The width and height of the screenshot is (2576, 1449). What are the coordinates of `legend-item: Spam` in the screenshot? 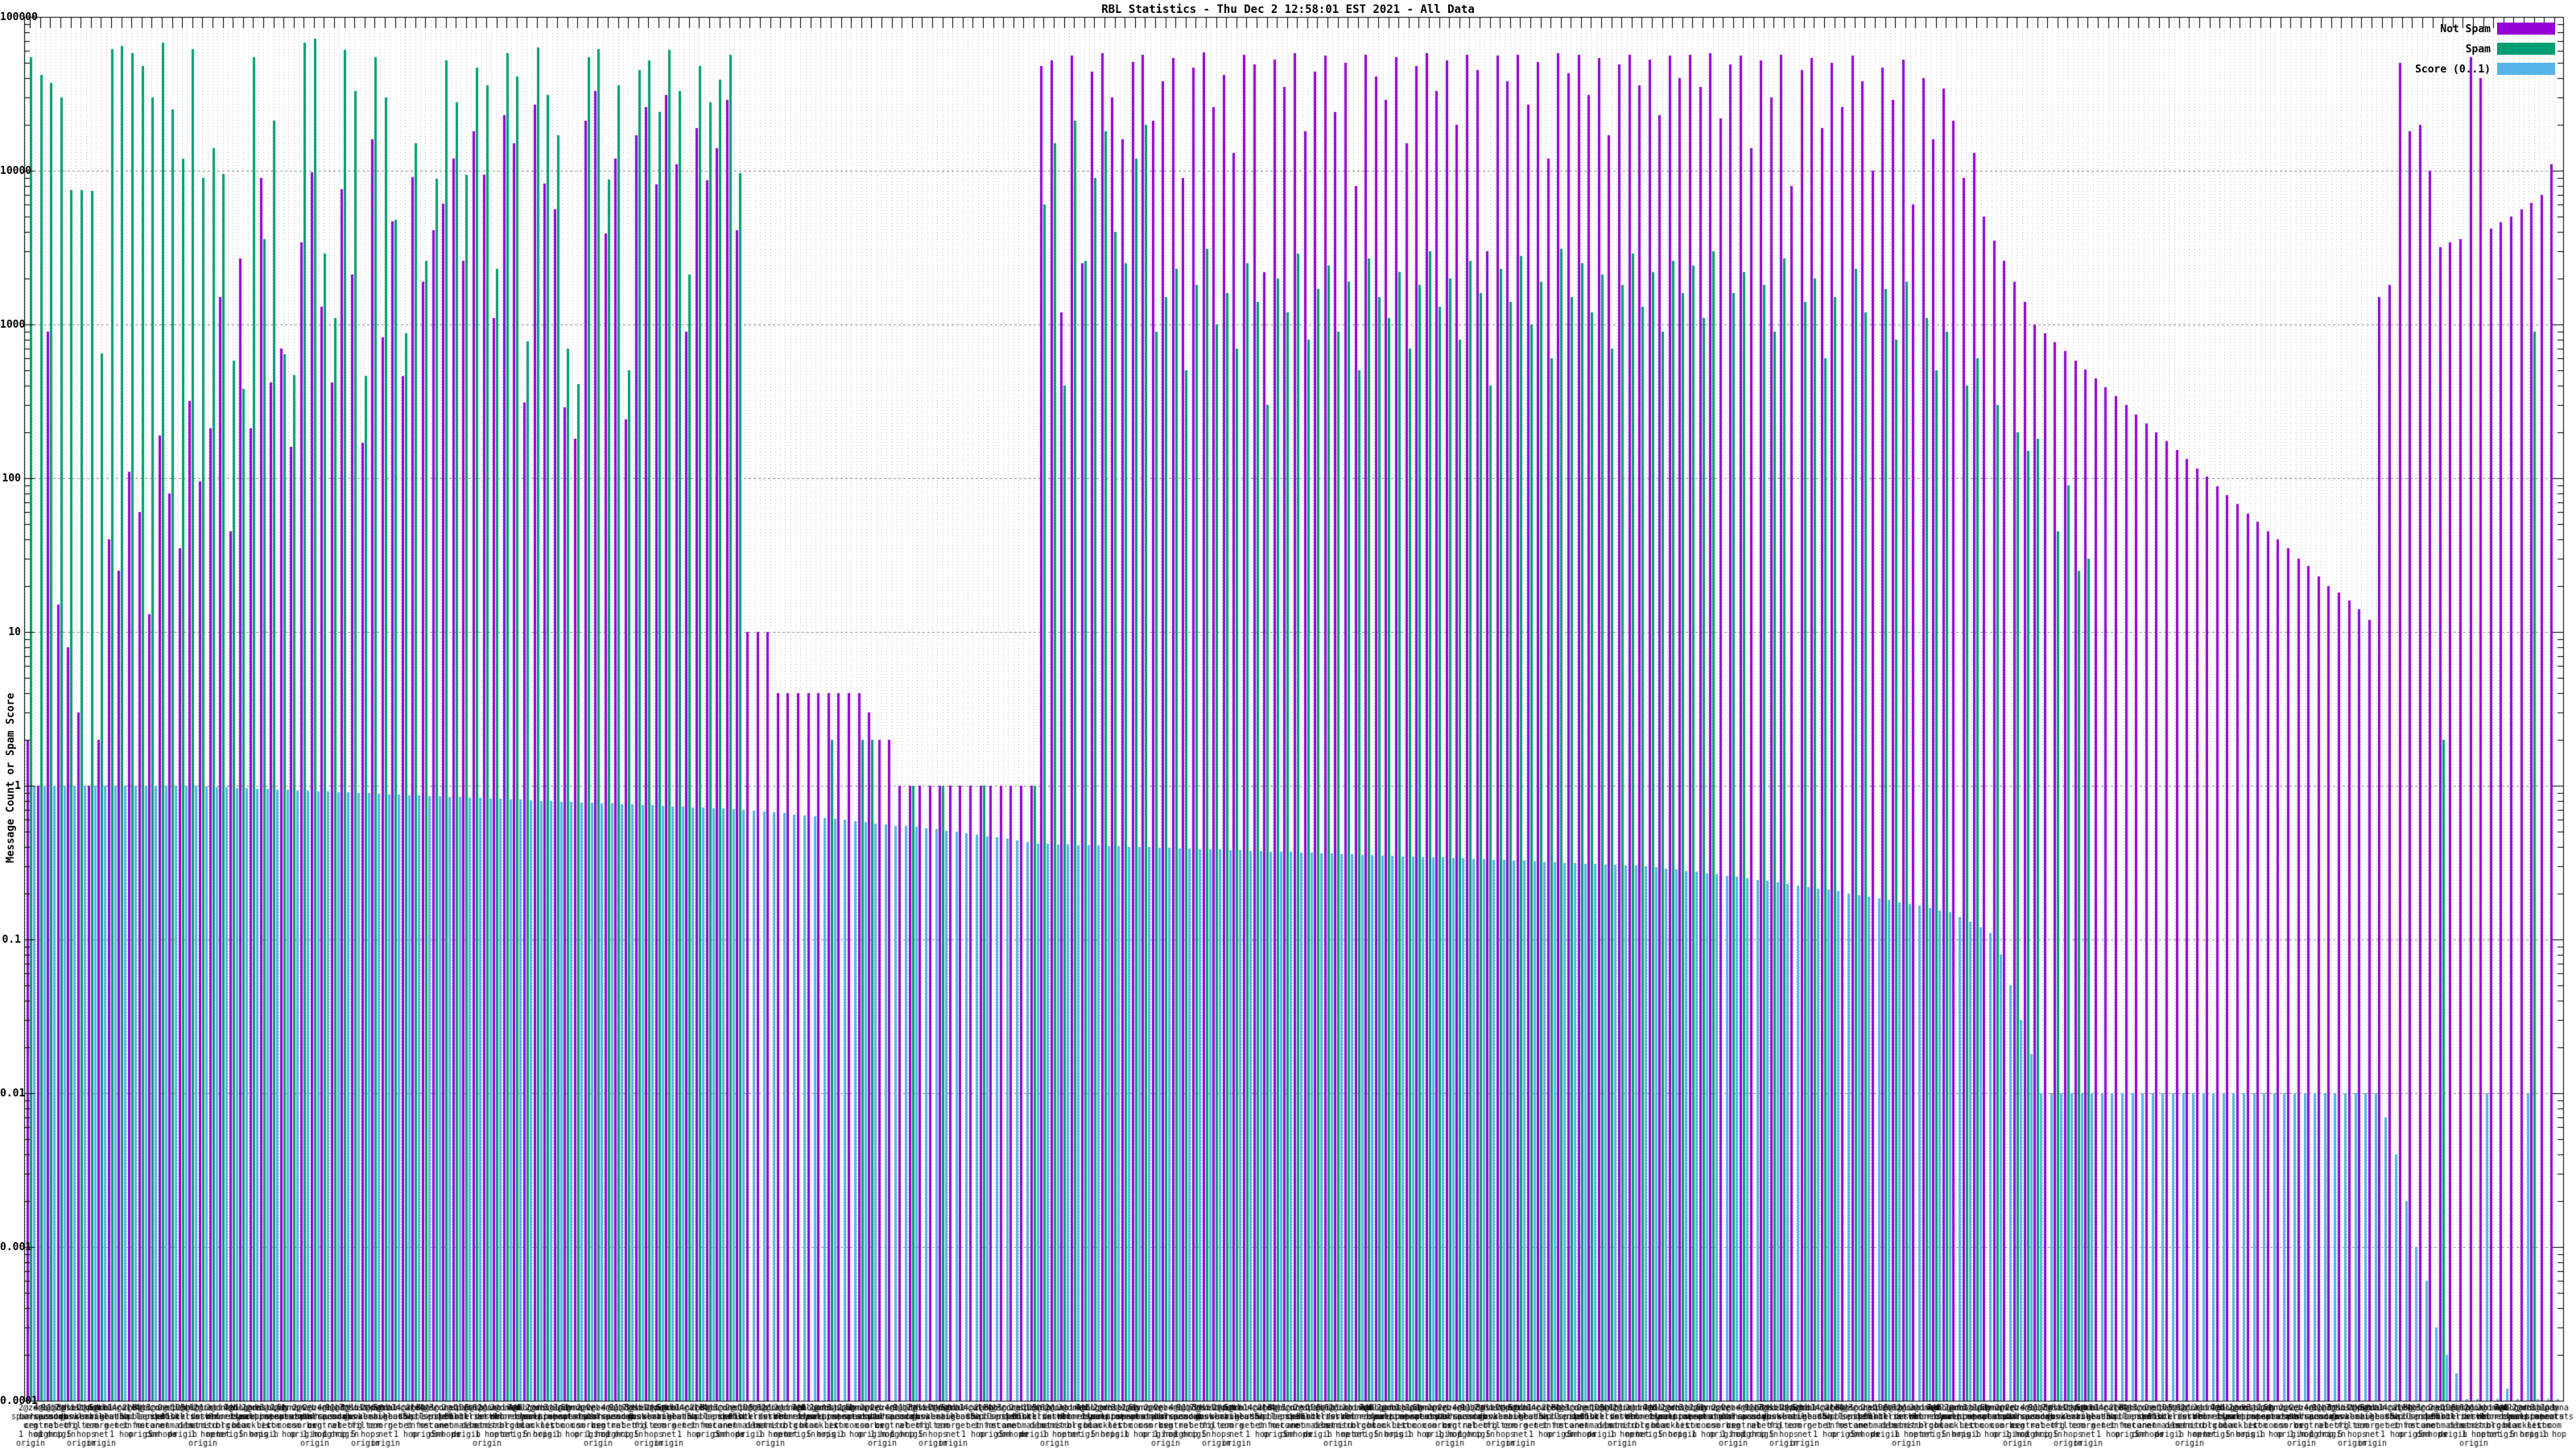 It's located at (2427, 49).